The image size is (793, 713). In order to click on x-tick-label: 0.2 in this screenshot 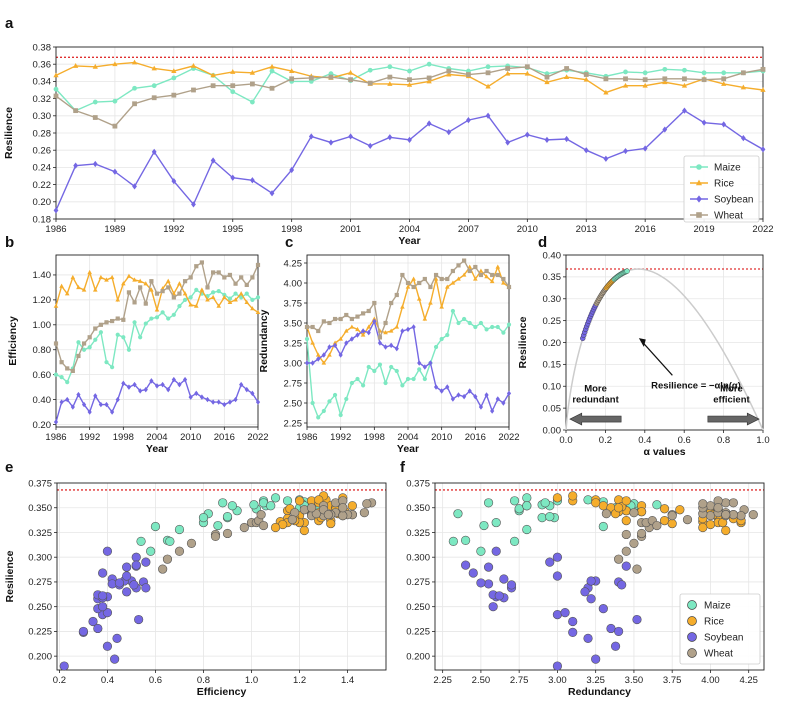, I will do `click(59, 680)`.